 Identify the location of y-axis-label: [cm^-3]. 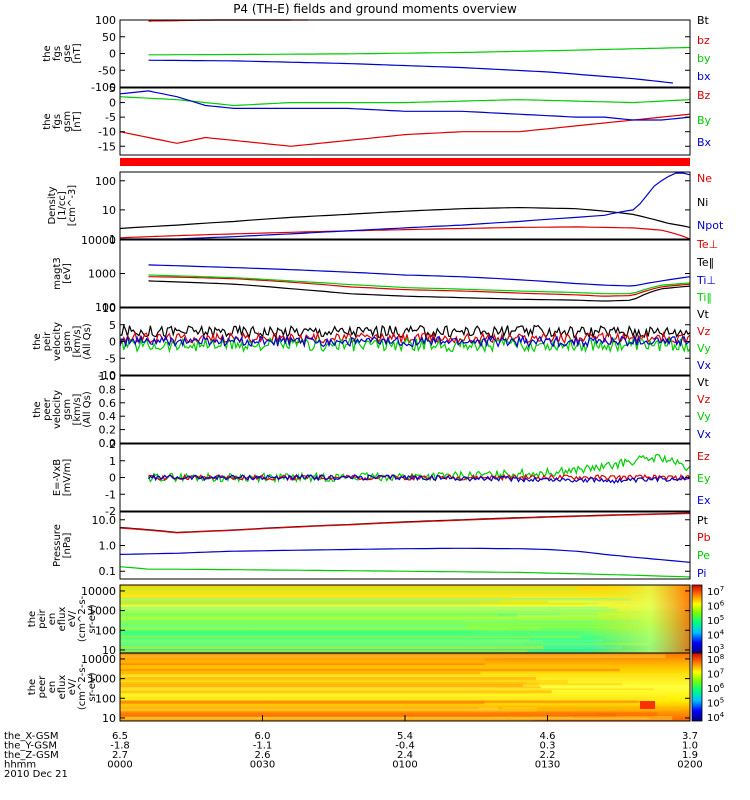
(72, 205).